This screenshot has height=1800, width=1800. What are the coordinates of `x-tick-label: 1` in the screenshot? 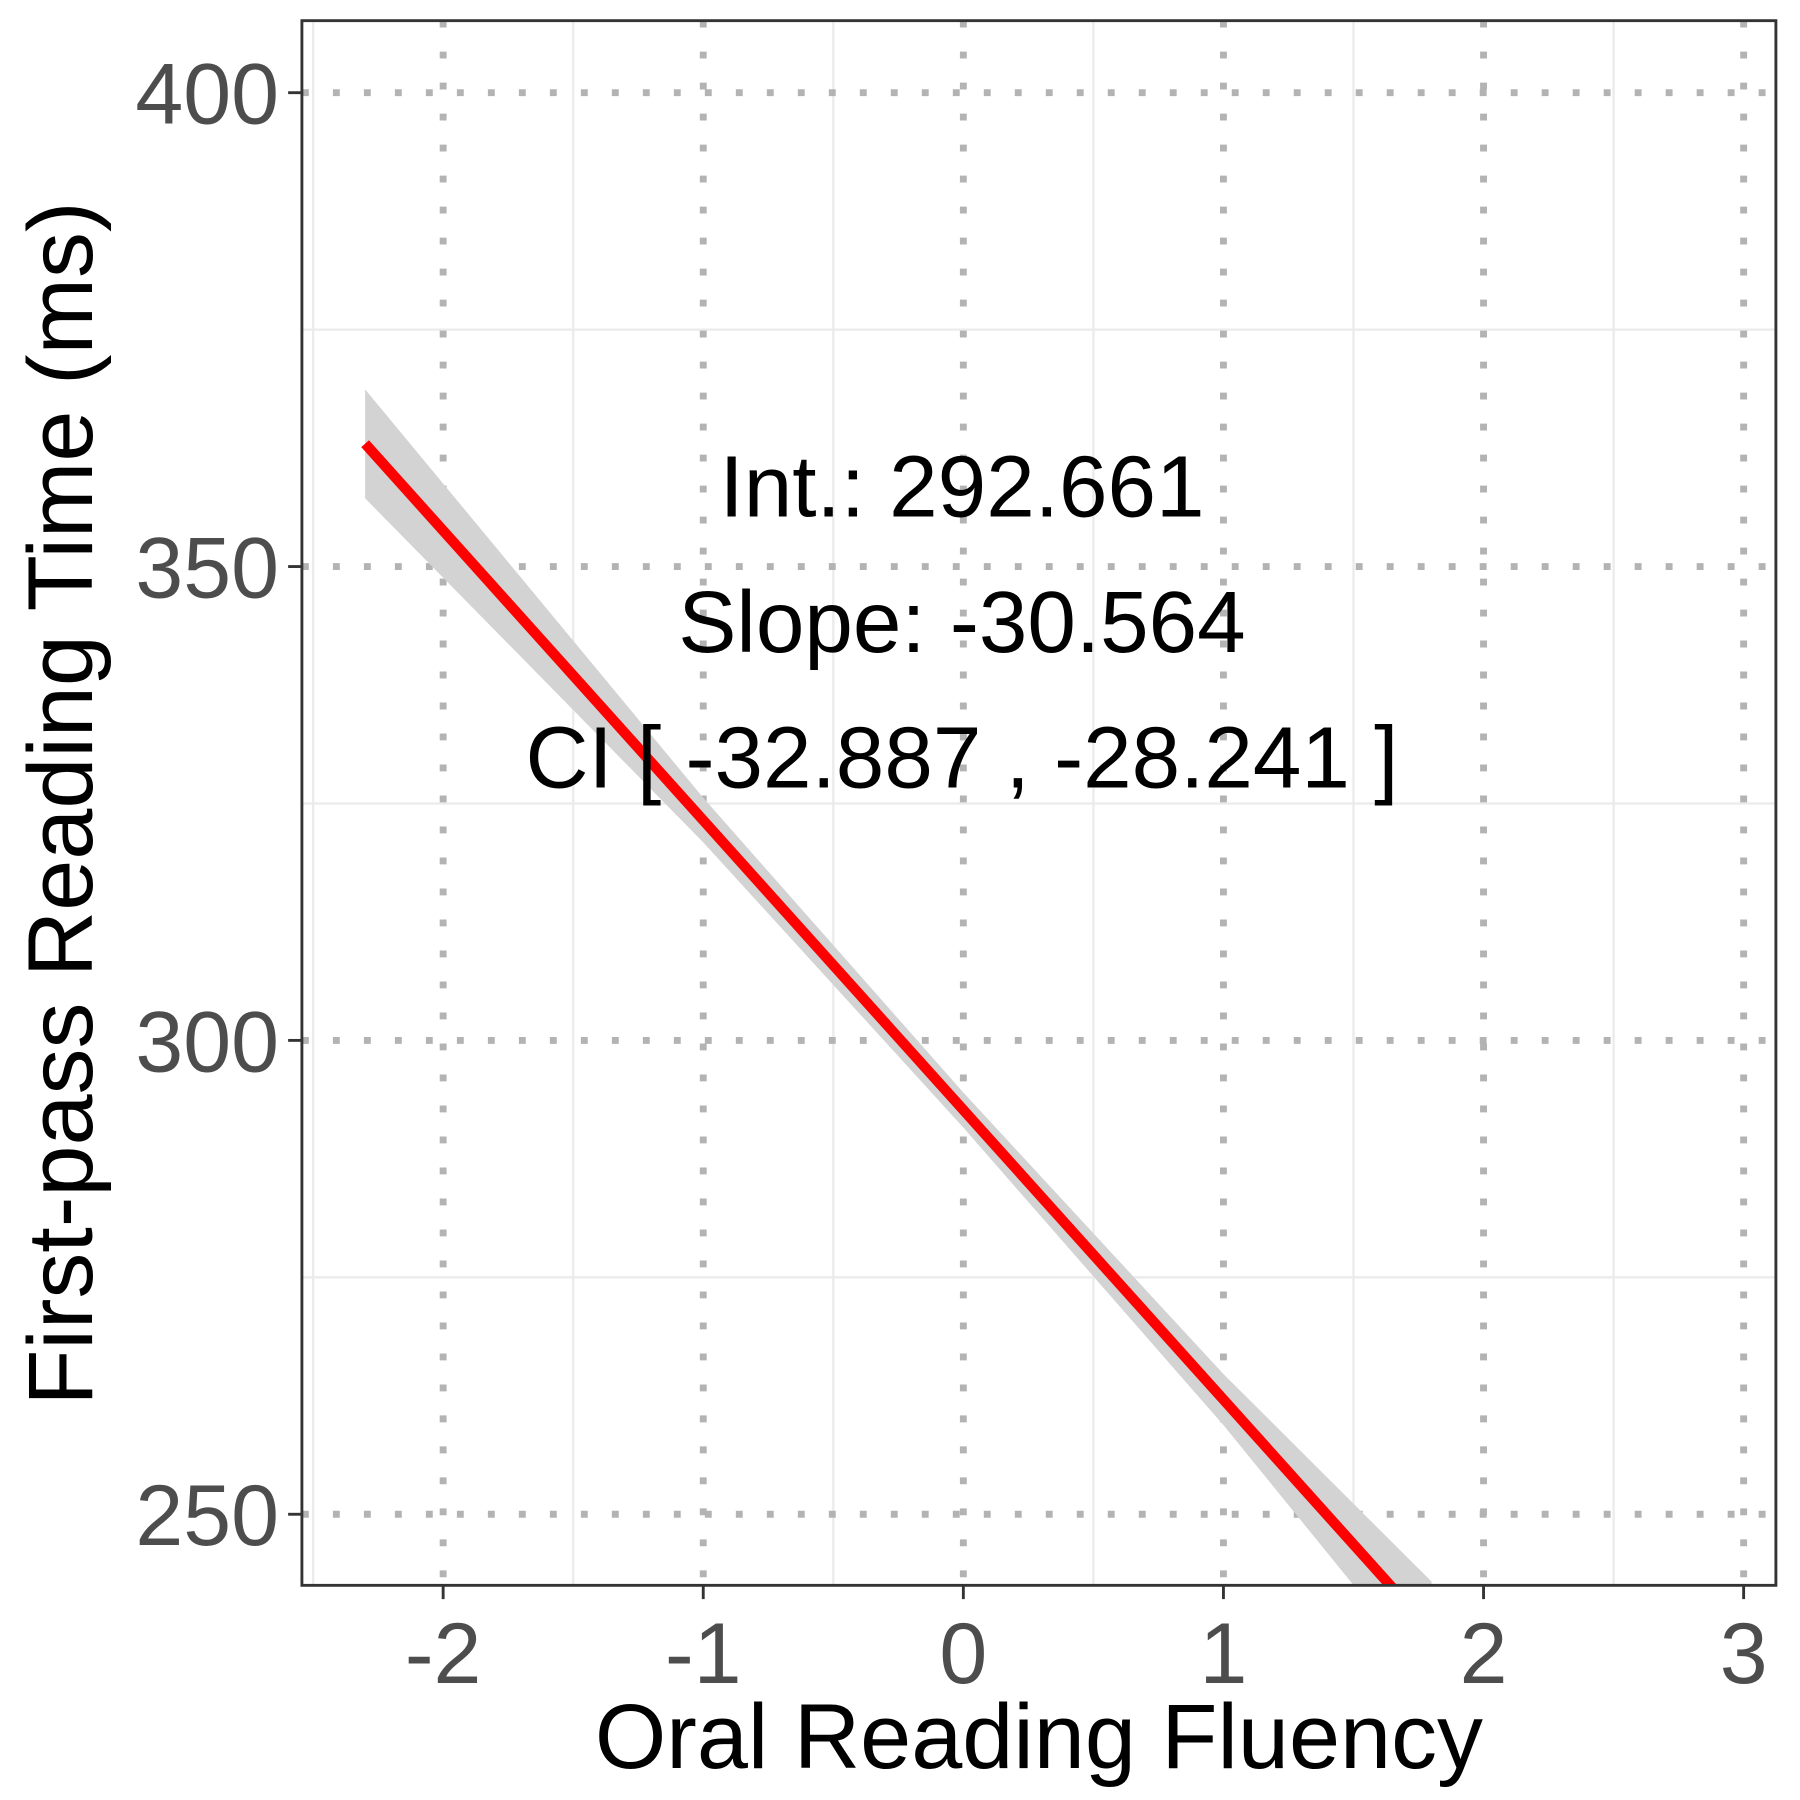 It's located at (1224, 1654).